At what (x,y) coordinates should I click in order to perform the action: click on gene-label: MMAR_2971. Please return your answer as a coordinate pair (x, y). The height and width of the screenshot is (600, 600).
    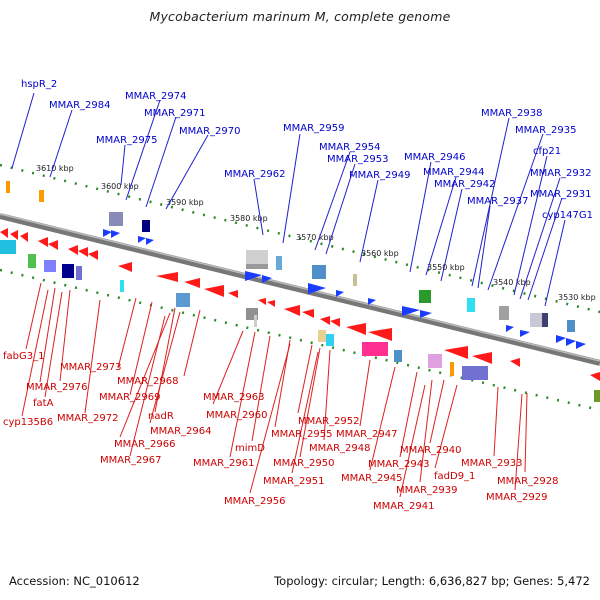
    Looking at the image, I should click on (175, 113).